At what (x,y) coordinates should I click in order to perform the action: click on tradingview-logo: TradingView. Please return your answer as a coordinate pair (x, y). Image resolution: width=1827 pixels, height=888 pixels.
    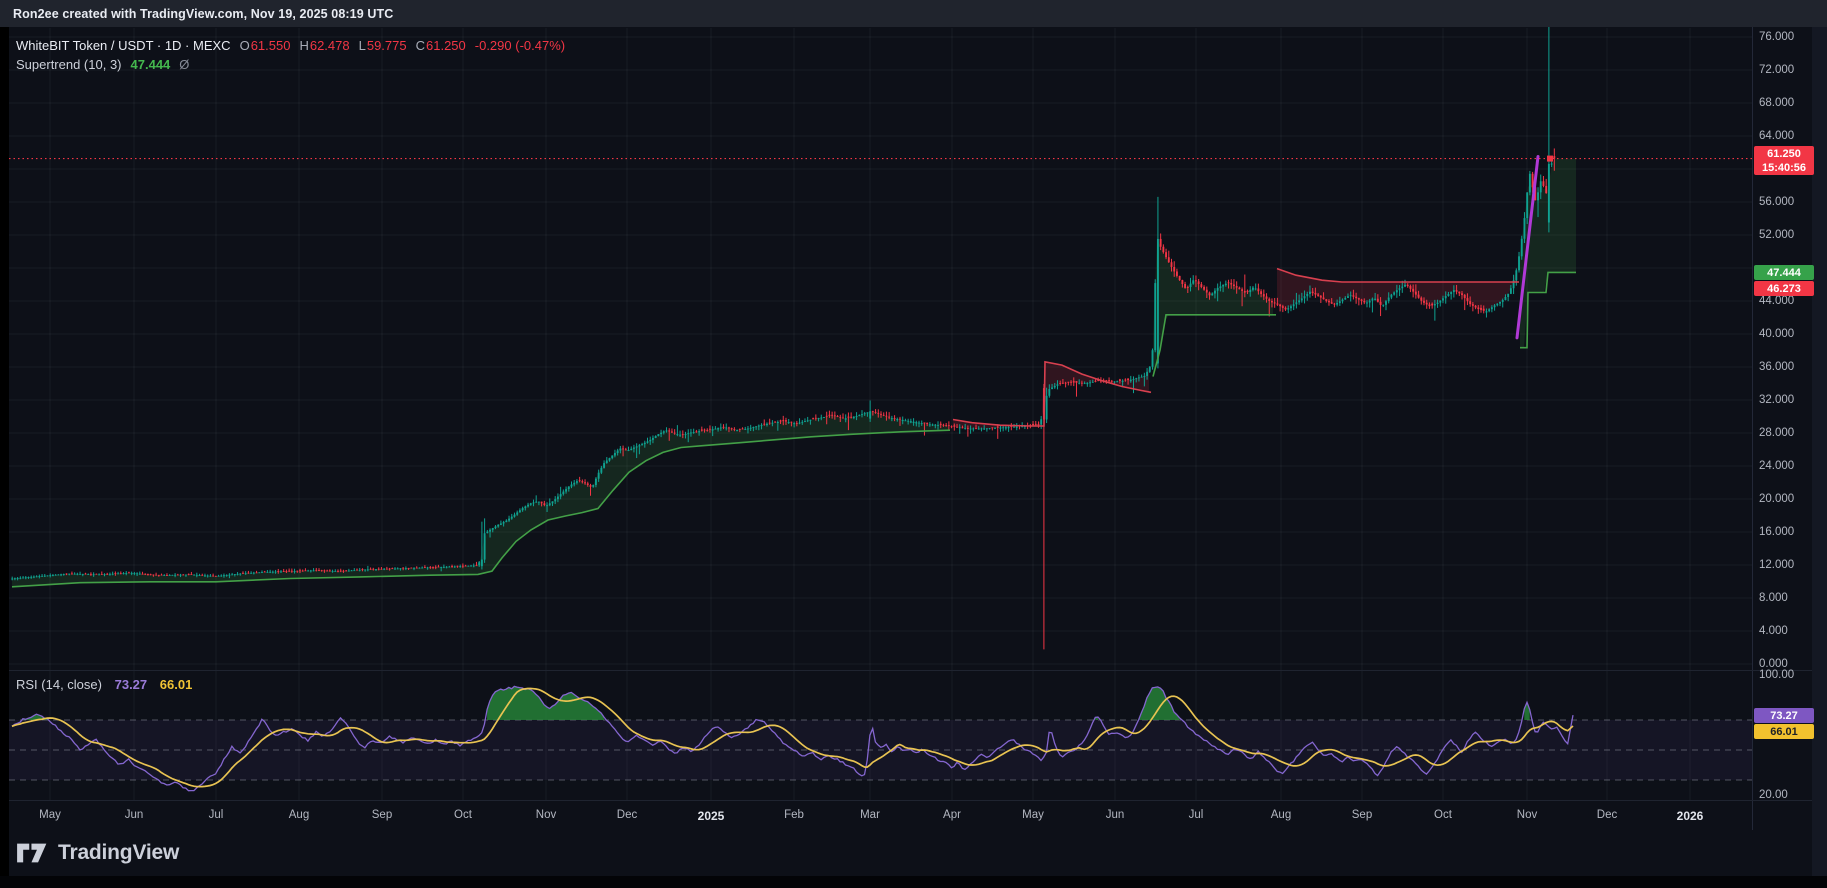
    Looking at the image, I should click on (97, 853).